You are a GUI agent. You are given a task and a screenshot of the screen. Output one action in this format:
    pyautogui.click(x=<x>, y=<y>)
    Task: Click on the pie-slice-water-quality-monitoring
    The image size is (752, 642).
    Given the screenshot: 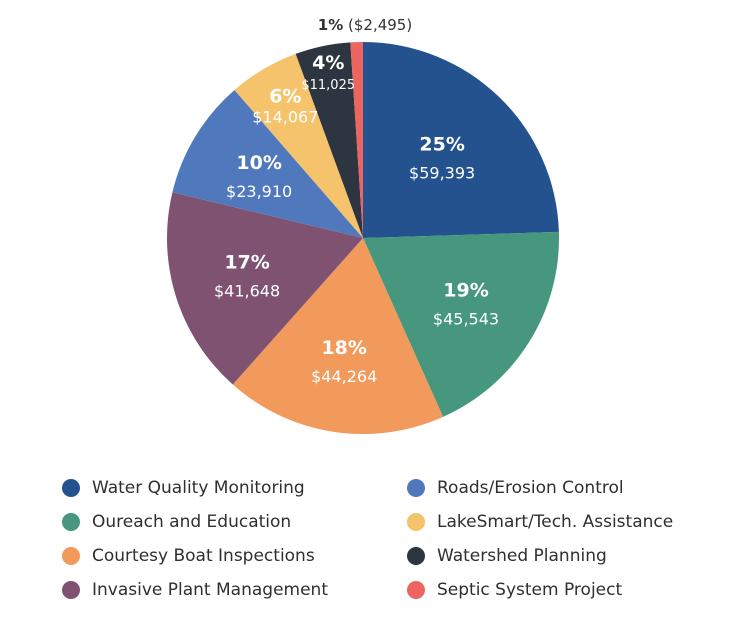 What is the action you would take?
    pyautogui.click(x=461, y=140)
    